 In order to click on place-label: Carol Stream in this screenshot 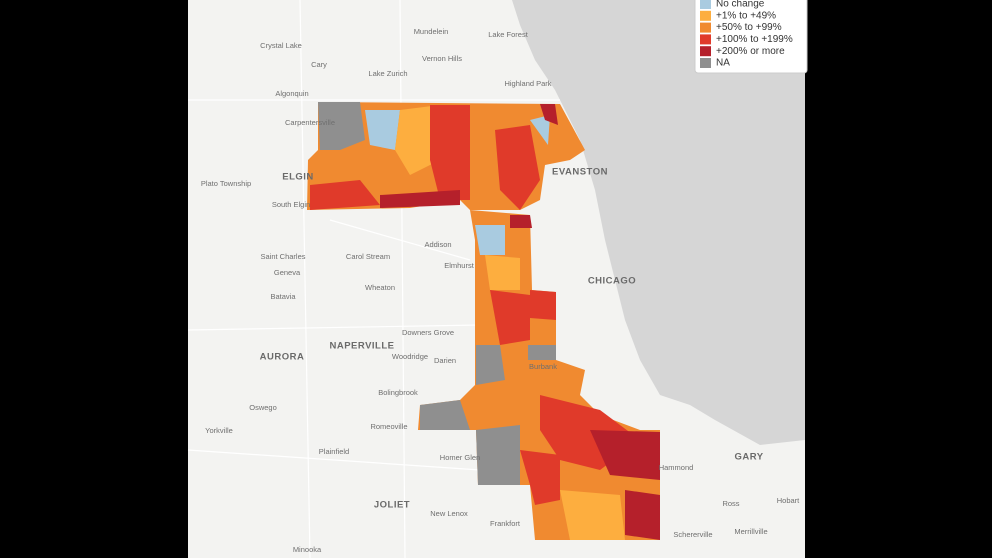, I will do `click(368, 256)`.